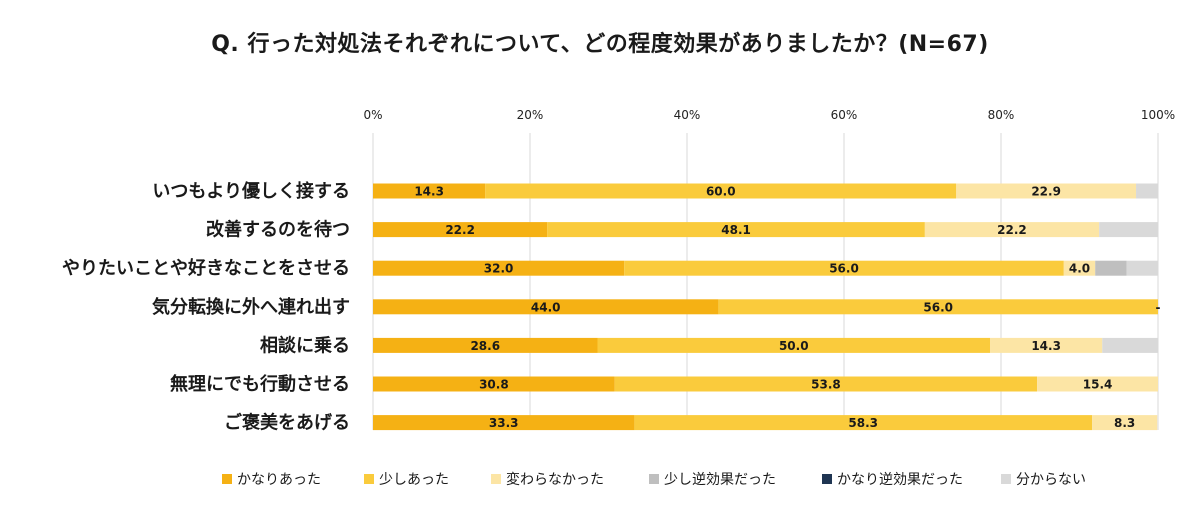 This screenshot has height=523, width=1200. Describe the element at coordinates (251, 307) in the screenshot. I see `category-label: 気分転換に外へ連れ出す` at that location.